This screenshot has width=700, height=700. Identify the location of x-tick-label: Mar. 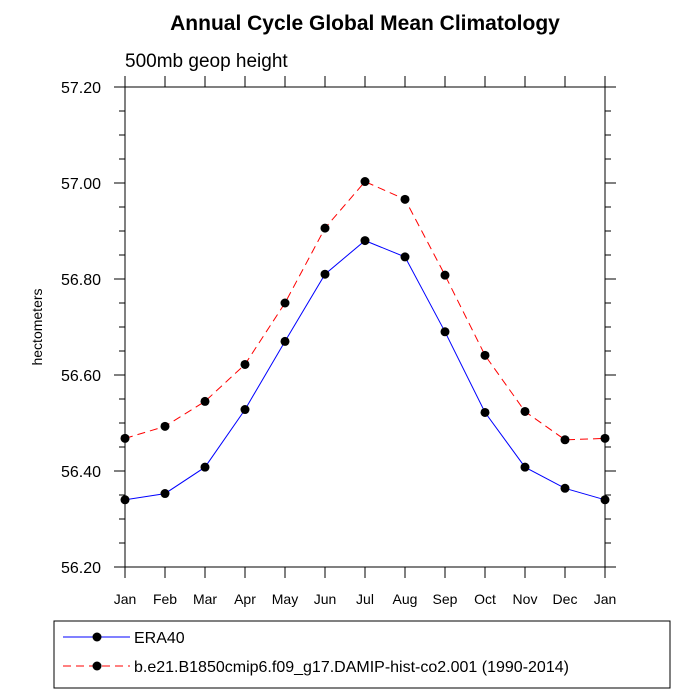
(205, 599).